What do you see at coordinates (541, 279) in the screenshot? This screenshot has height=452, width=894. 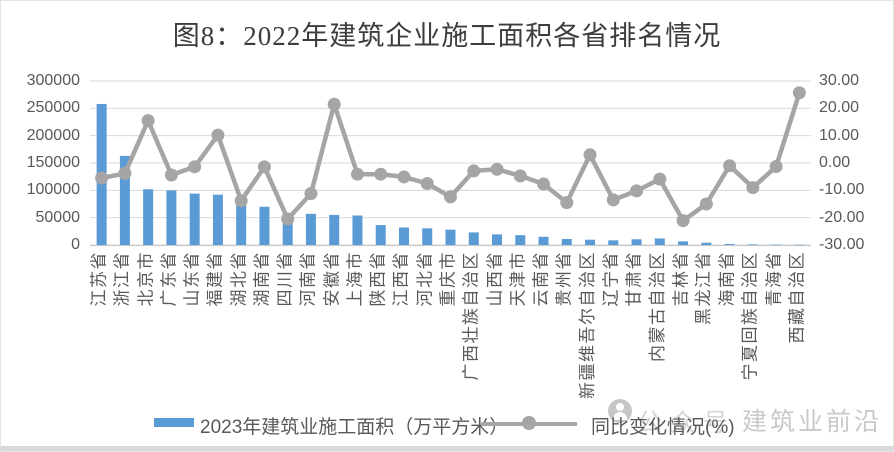 I see `x-axis-label-云南省: 云南省` at bounding box center [541, 279].